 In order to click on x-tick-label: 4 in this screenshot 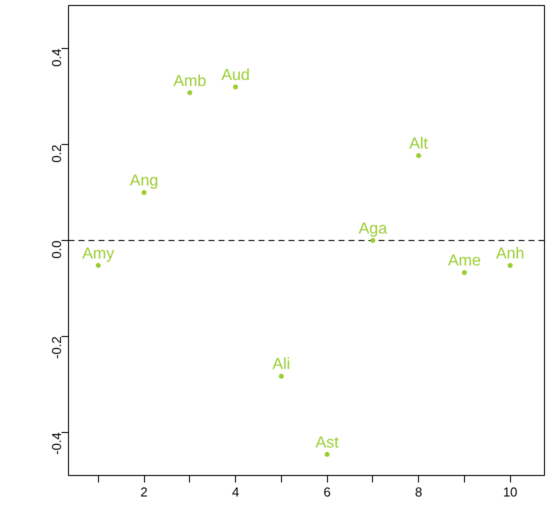, I will do `click(236, 492)`.